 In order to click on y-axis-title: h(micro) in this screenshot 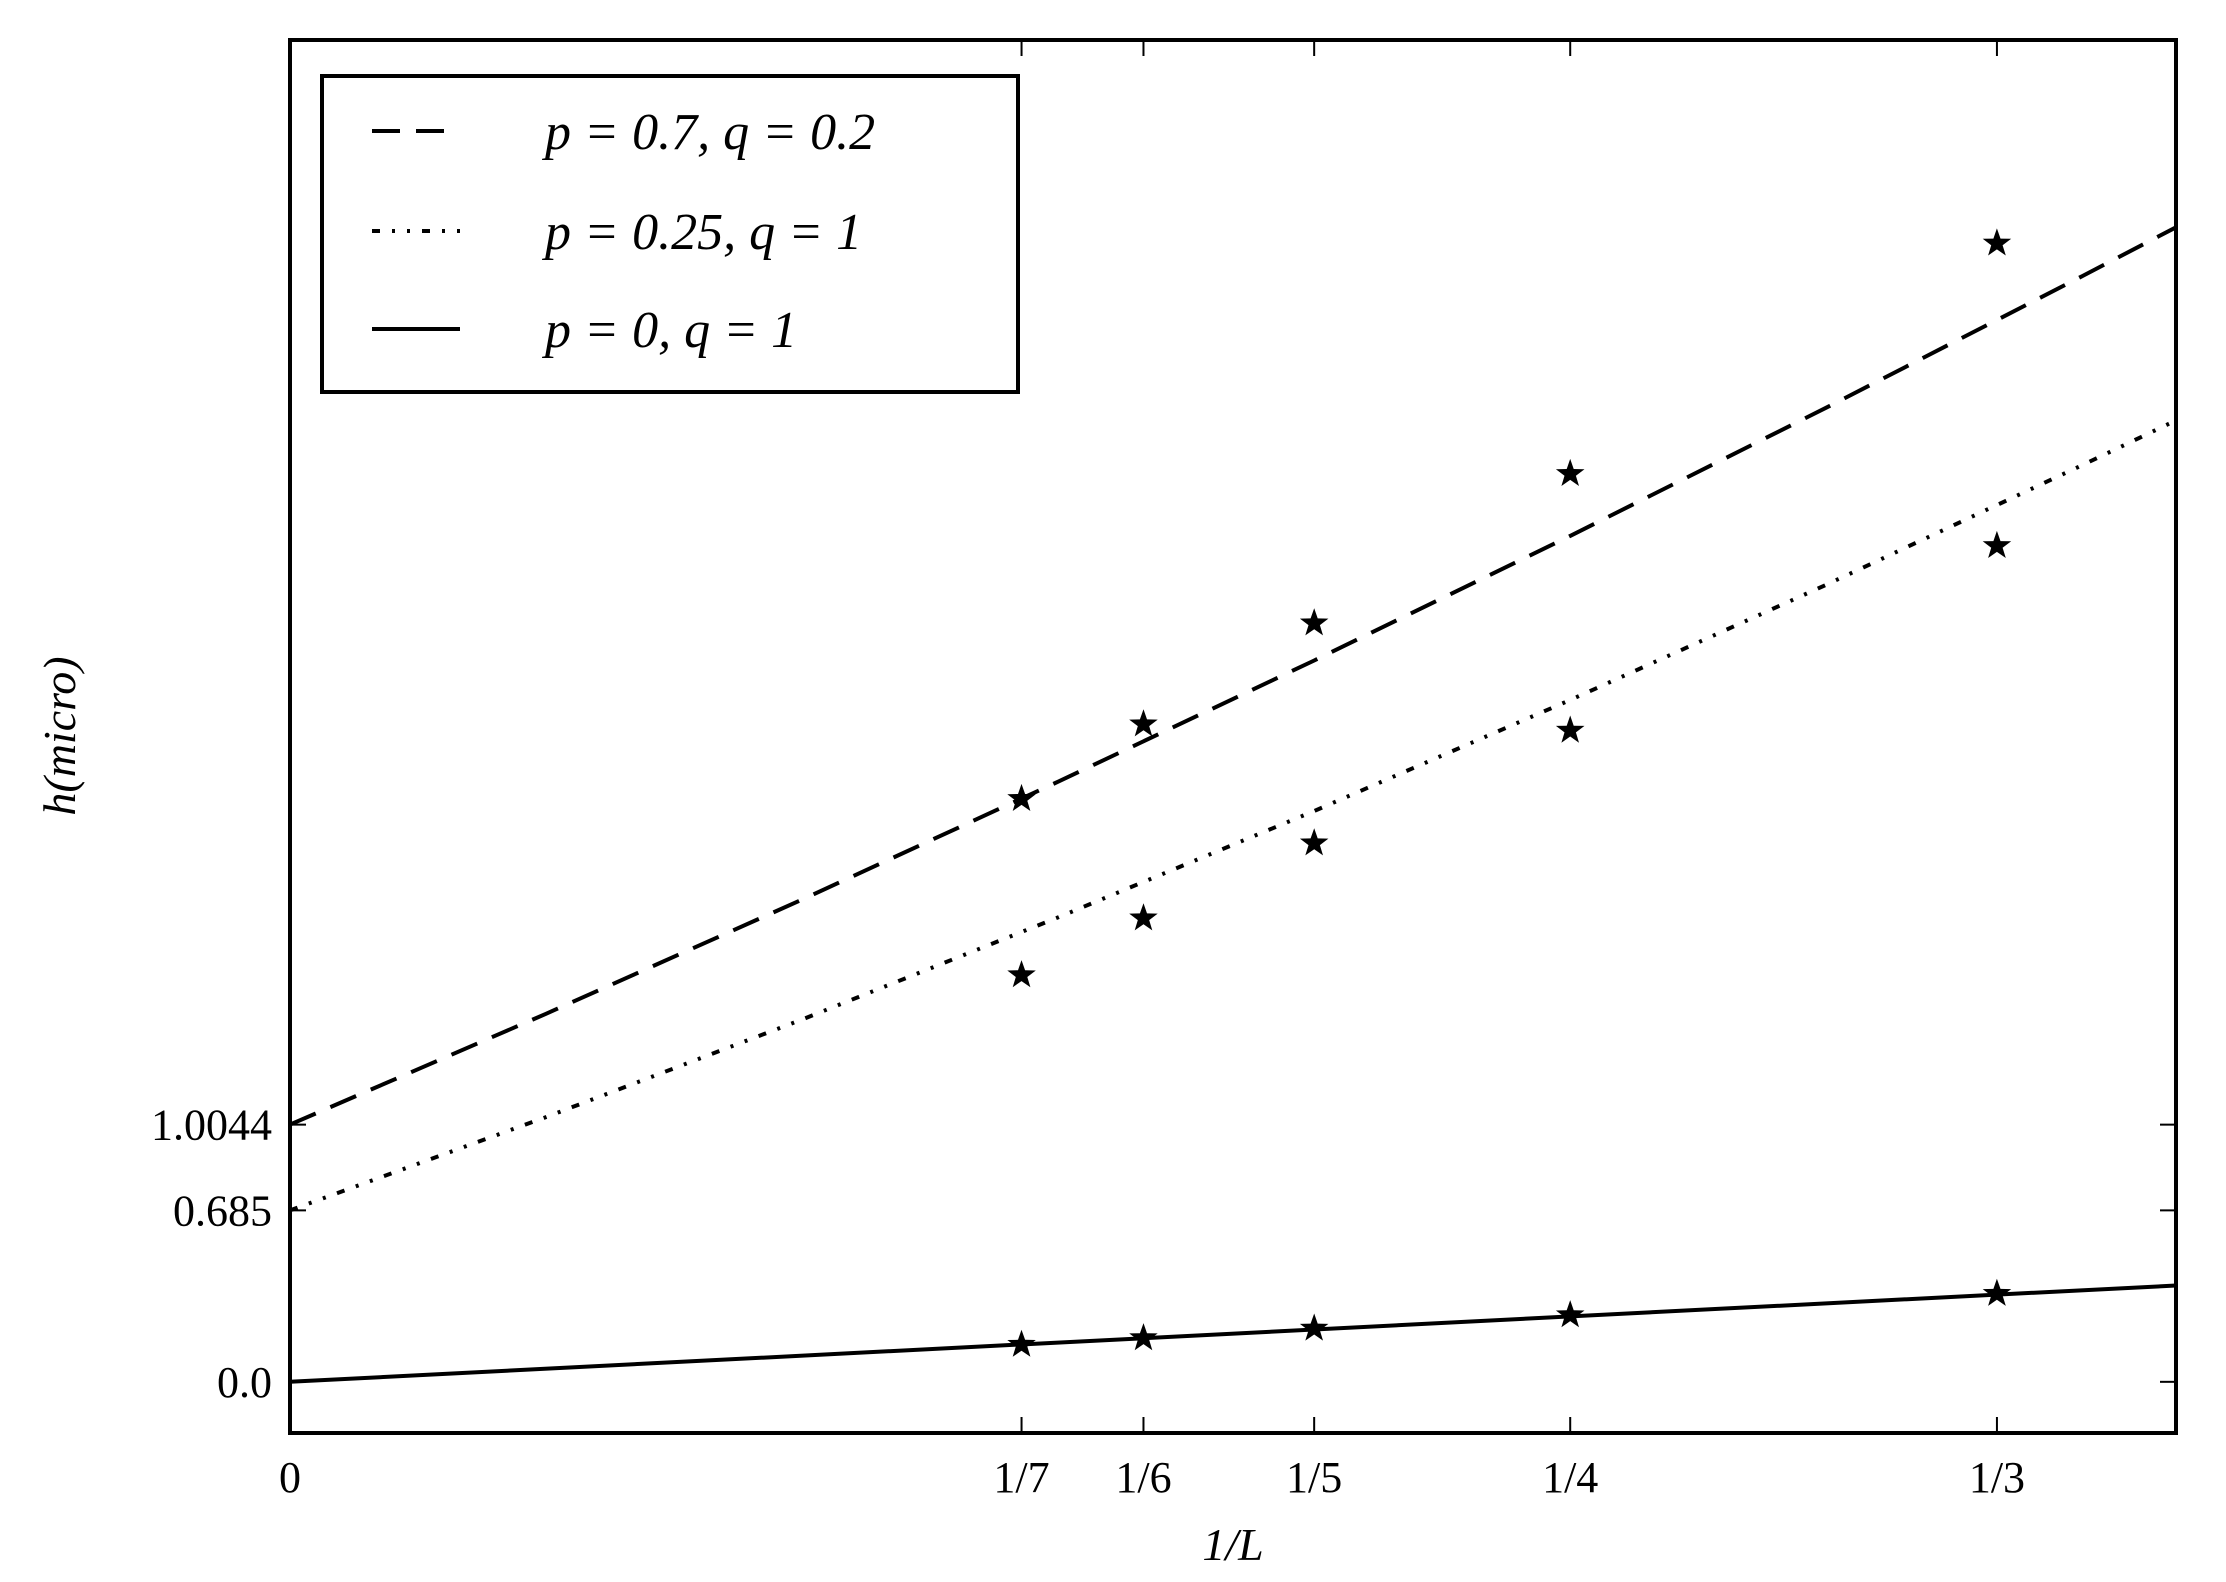, I will do `click(59, 735)`.